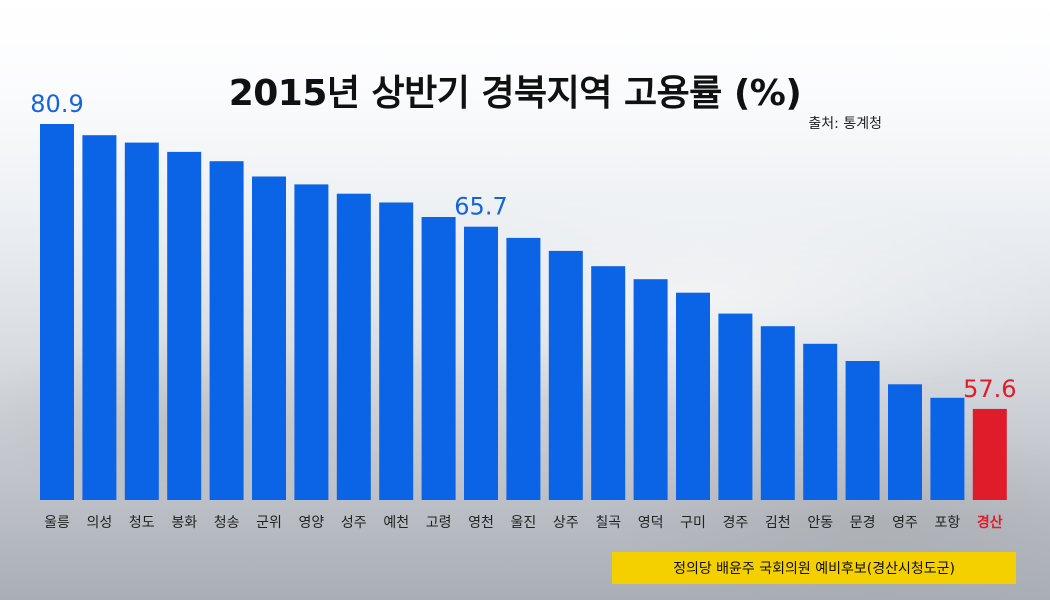 The image size is (1050, 600). Describe the element at coordinates (100, 523) in the screenshot. I see `category-label-1: 의성` at that location.